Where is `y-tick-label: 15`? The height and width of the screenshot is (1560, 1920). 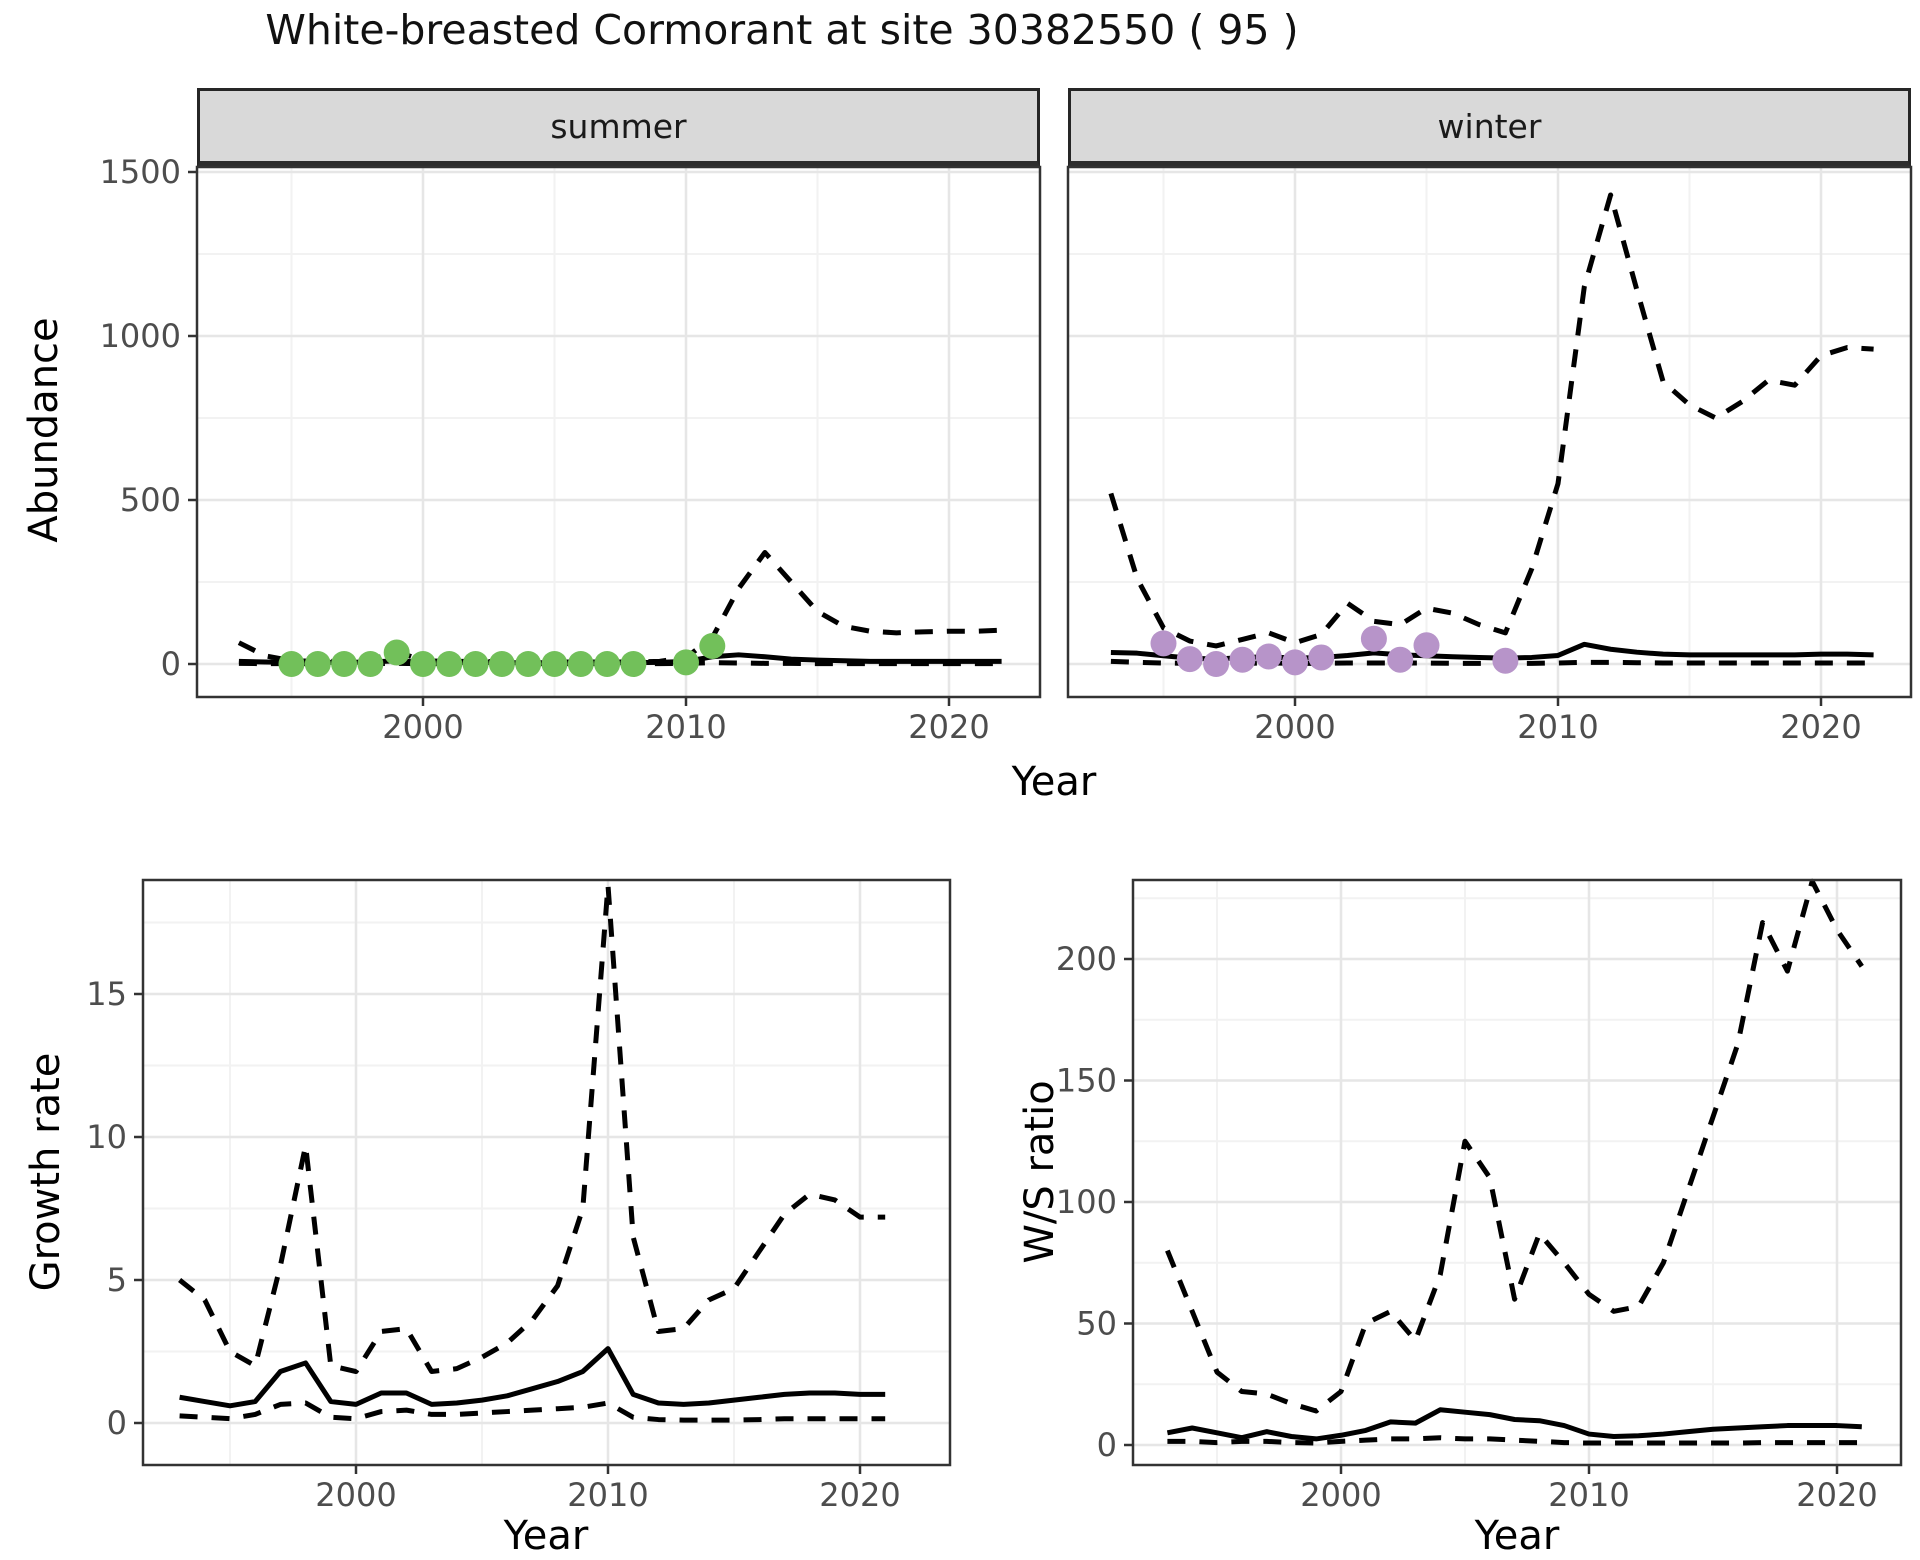 y-tick-label: 15 is located at coordinates (106, 994).